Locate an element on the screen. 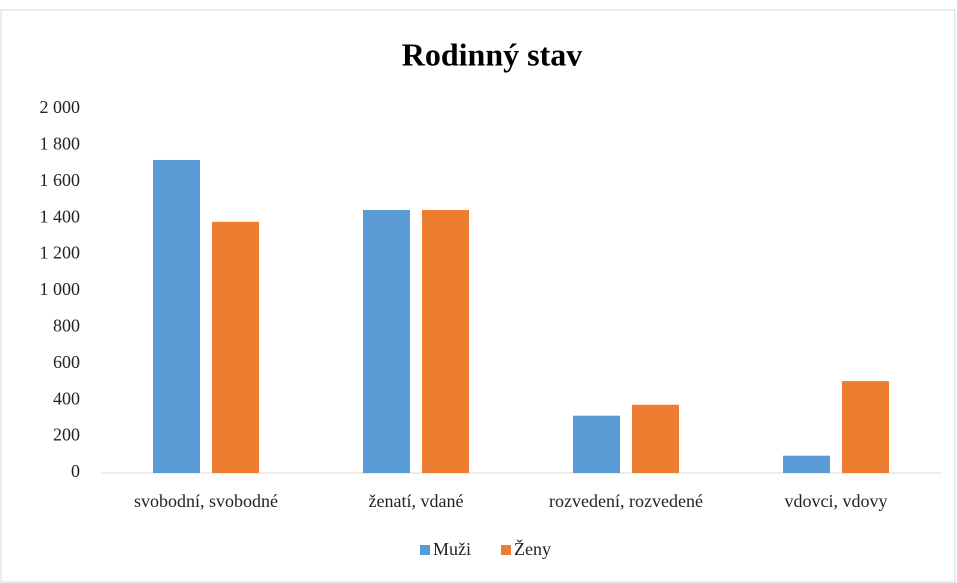  legend-label: Muži is located at coordinates (452, 549).